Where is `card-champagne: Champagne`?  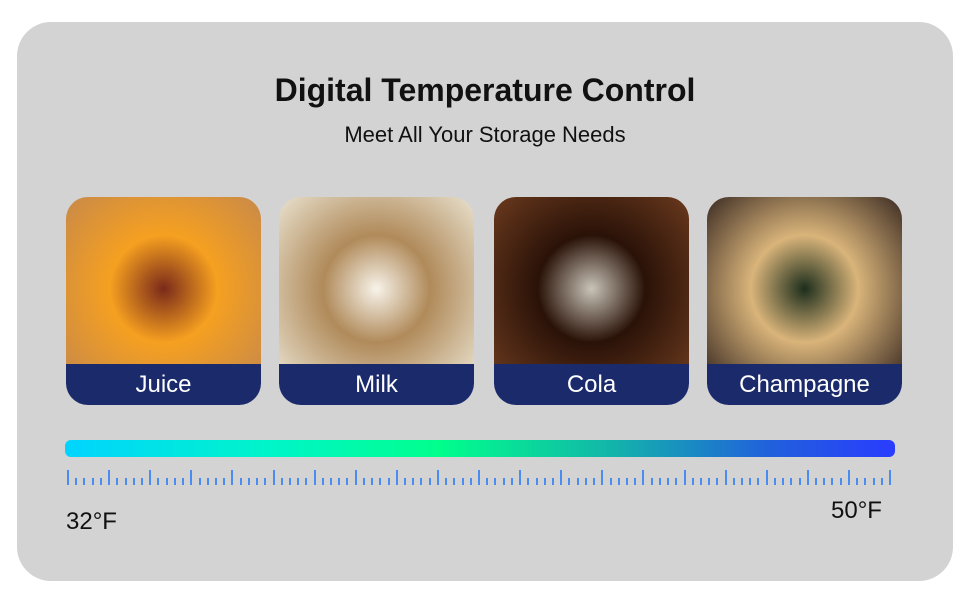
card-champagne: Champagne is located at coordinates (804, 301).